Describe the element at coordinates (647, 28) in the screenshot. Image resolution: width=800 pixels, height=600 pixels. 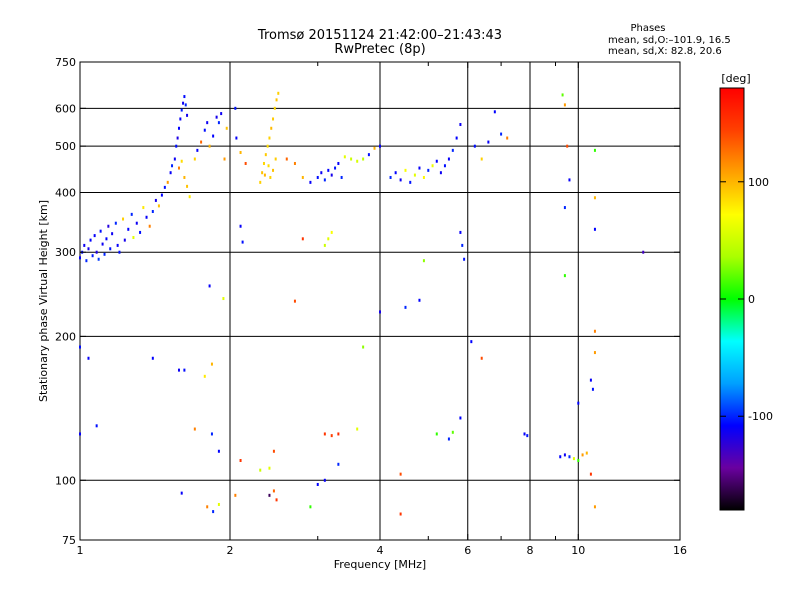
I see `stats-heading: Phases` at that location.